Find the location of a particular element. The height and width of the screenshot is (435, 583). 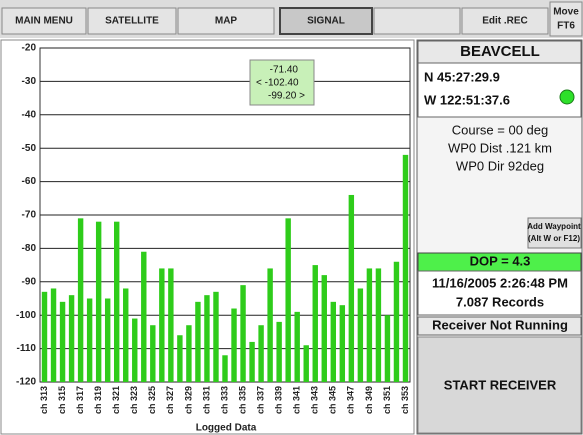

x-tick-label: ch 321 is located at coordinates (116, 400).